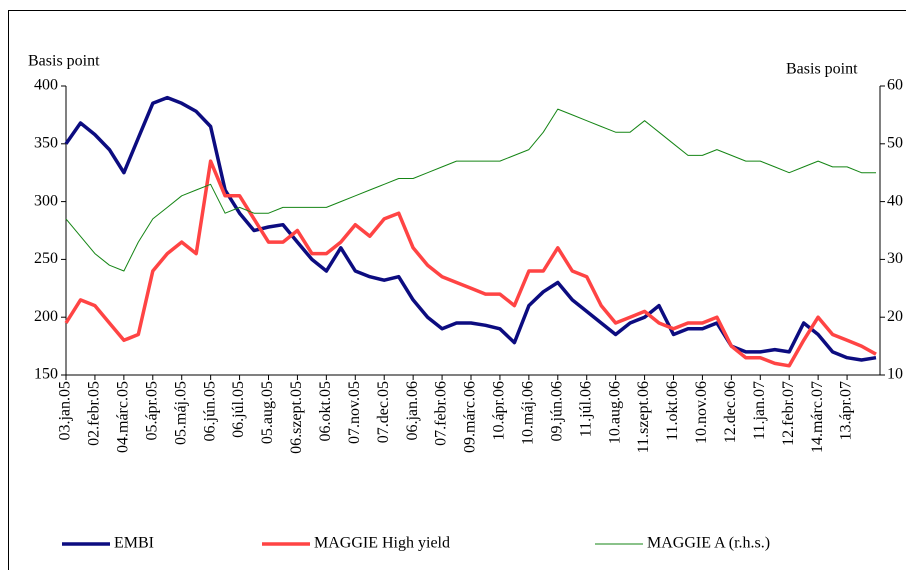 The width and height of the screenshot is (906, 570). I want to click on y-tick-label: 300, so click(46, 200).